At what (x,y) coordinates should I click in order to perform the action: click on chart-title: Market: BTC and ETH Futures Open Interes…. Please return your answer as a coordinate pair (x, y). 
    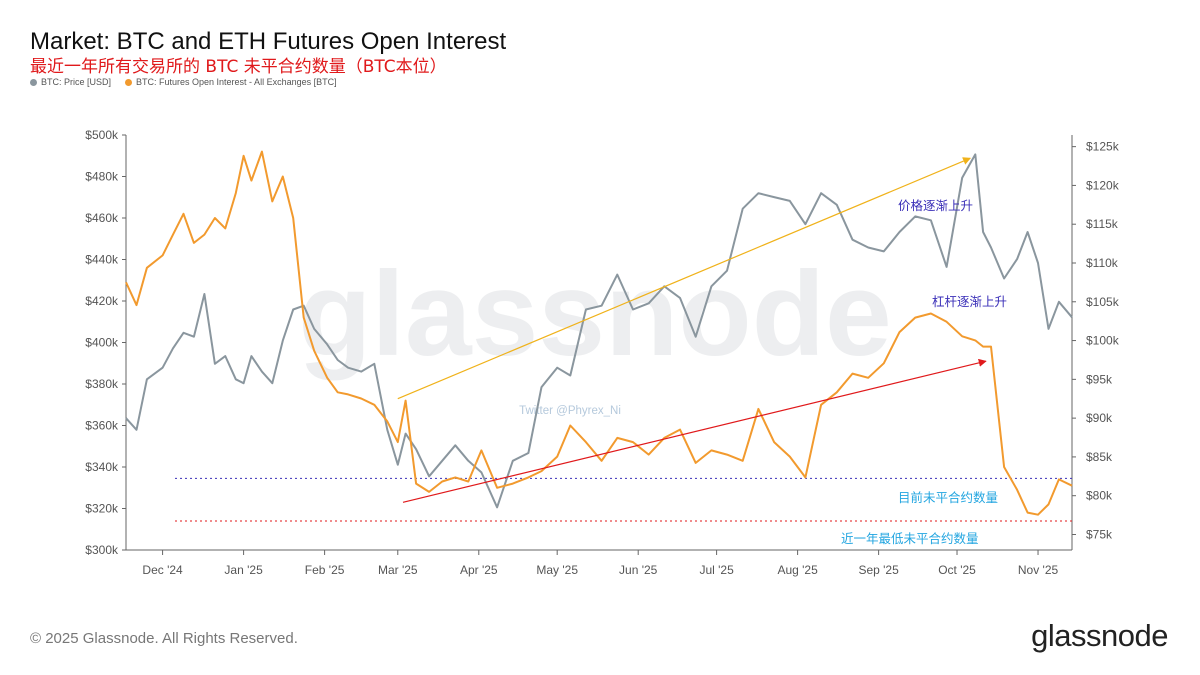
    Looking at the image, I should click on (268, 41).